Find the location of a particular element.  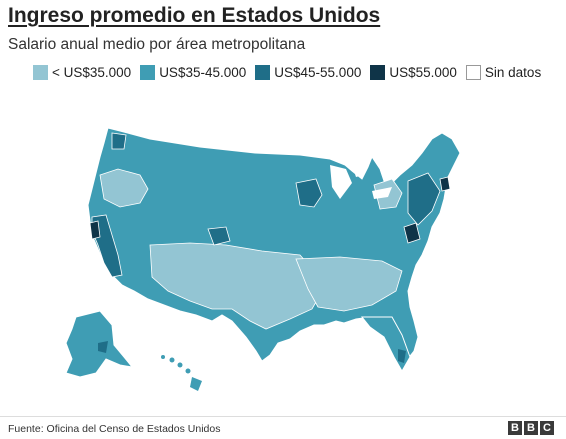

legend-item-no-data: Sin datos is located at coordinates (503, 72).